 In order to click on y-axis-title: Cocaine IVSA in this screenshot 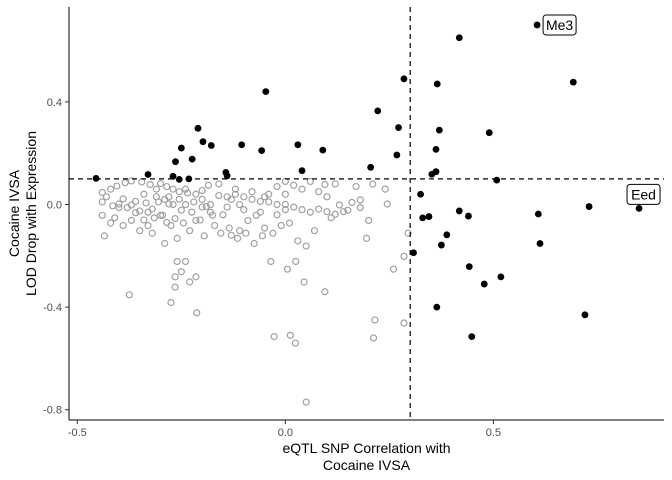, I will do `click(14, 213)`.